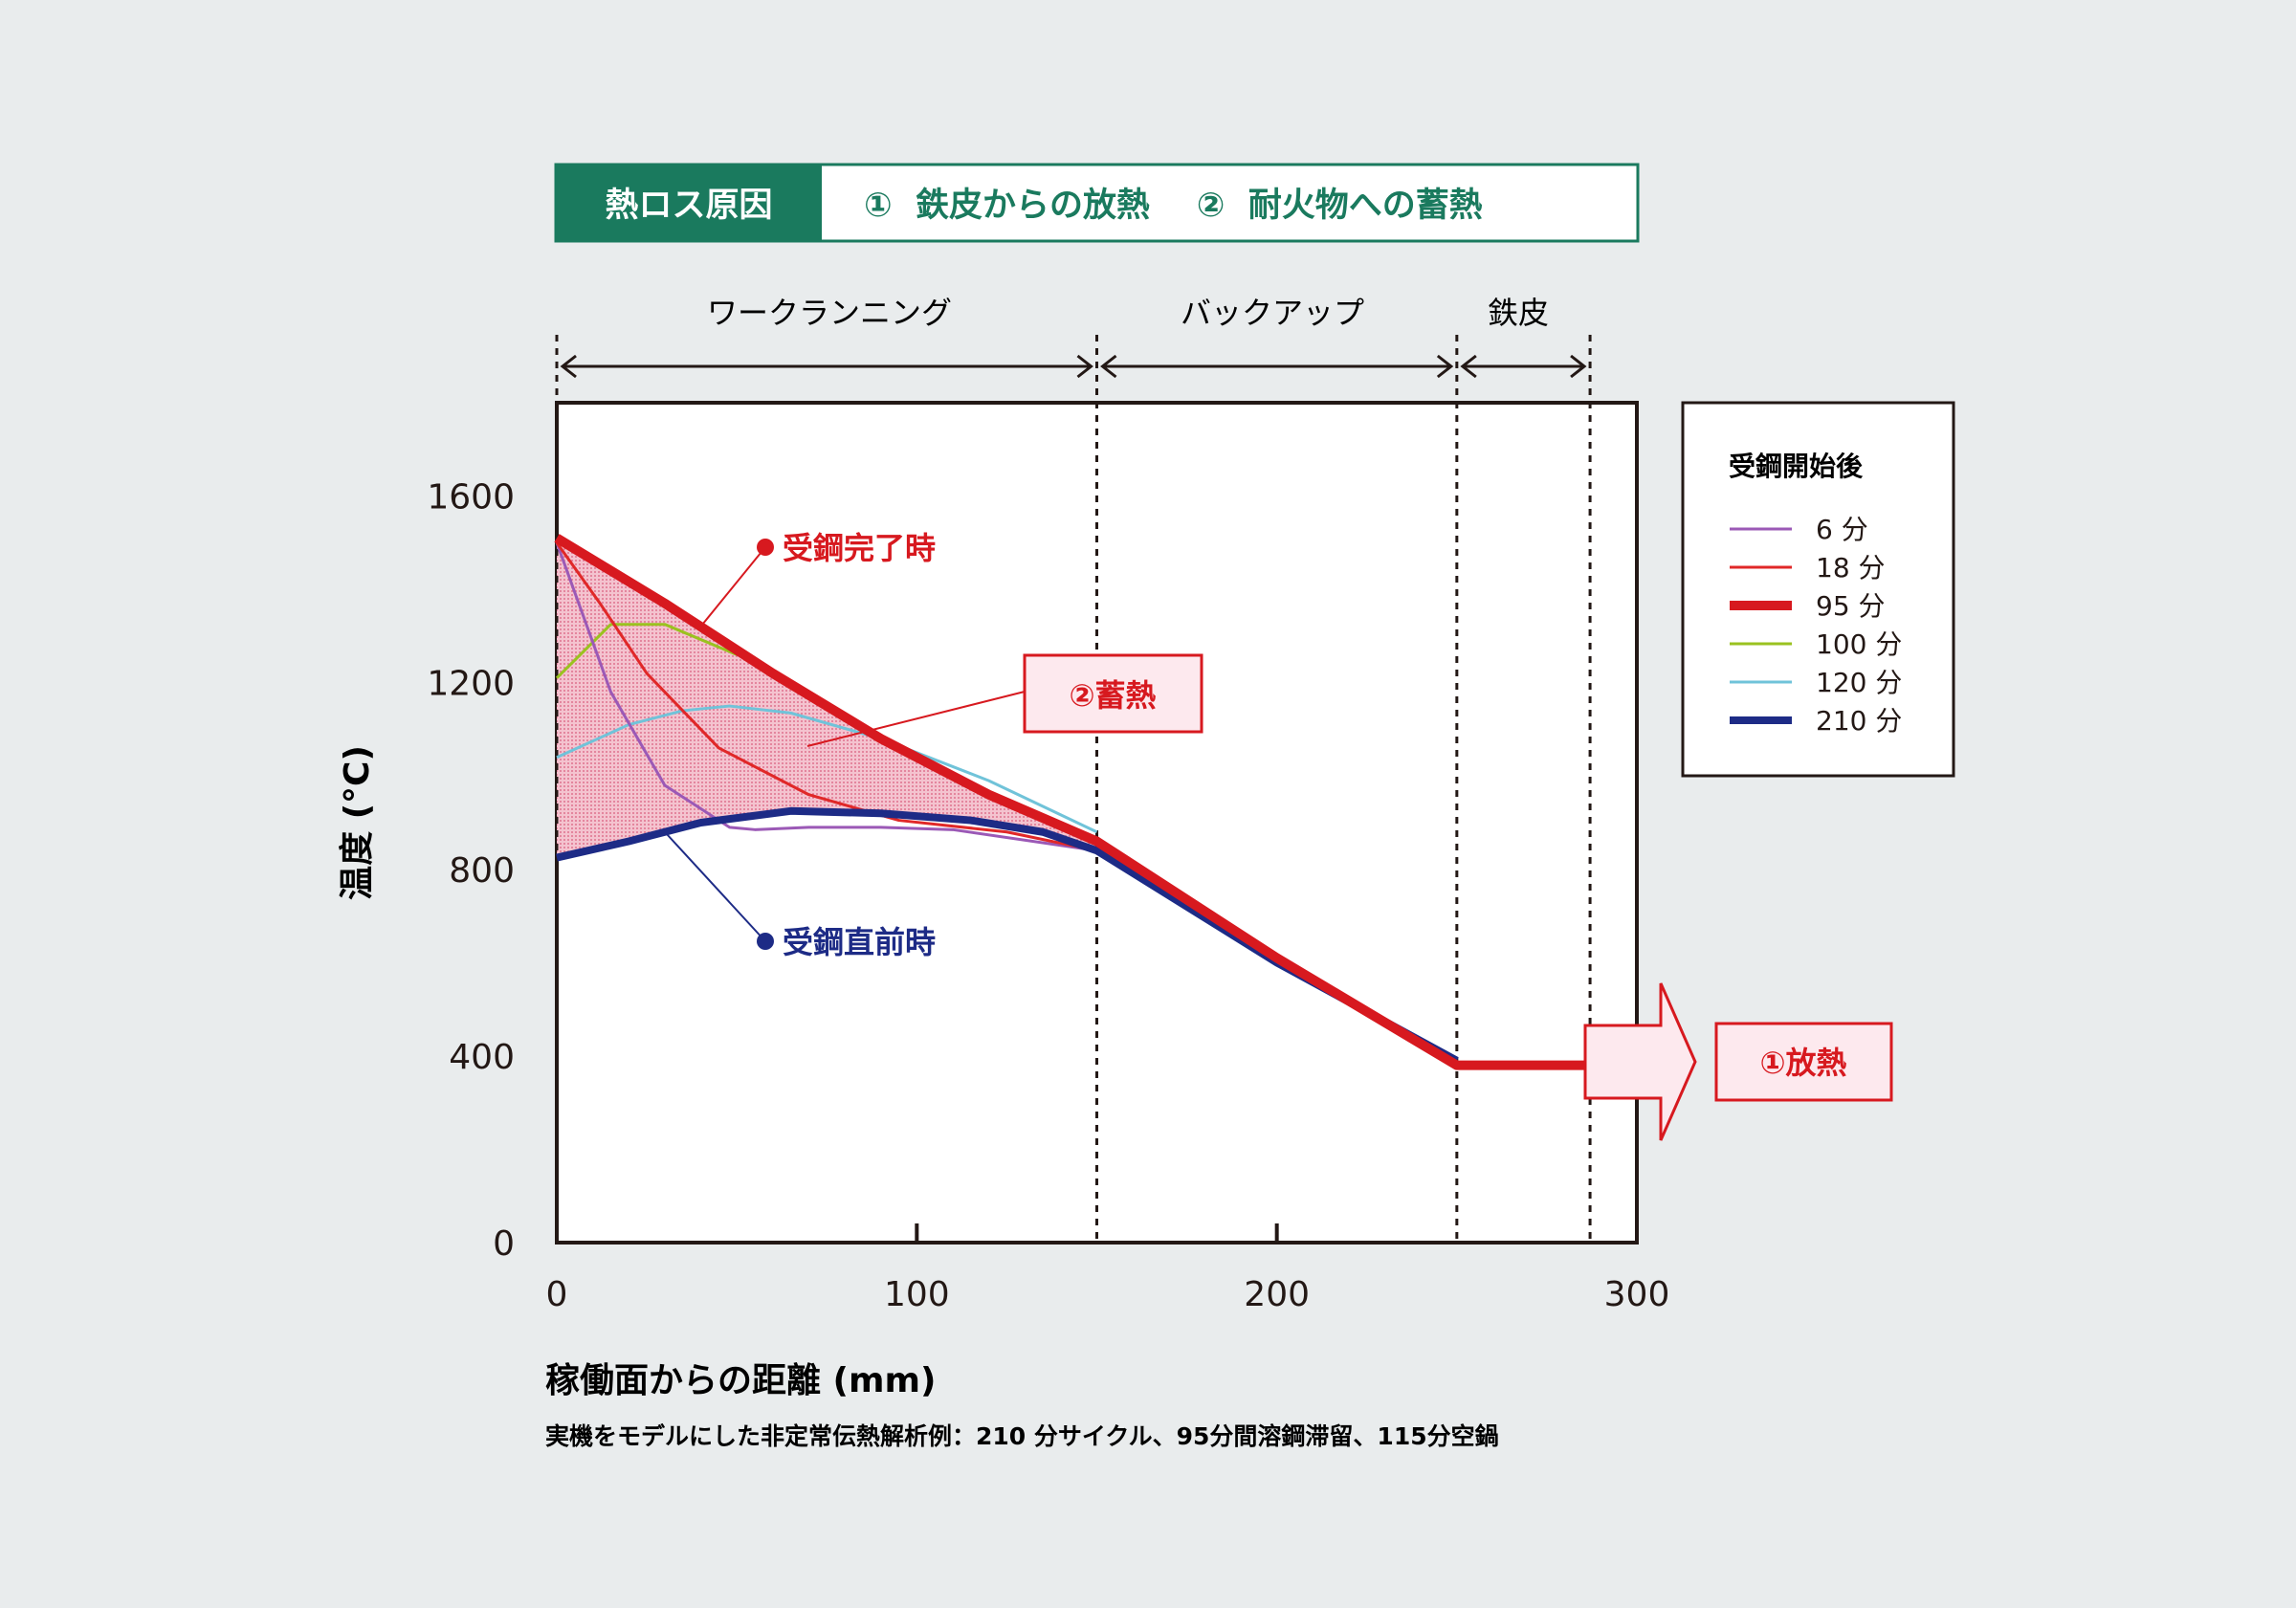 This screenshot has width=2296, height=1608. What do you see at coordinates (471, 498) in the screenshot?
I see `y-tick-label: 1600` at bounding box center [471, 498].